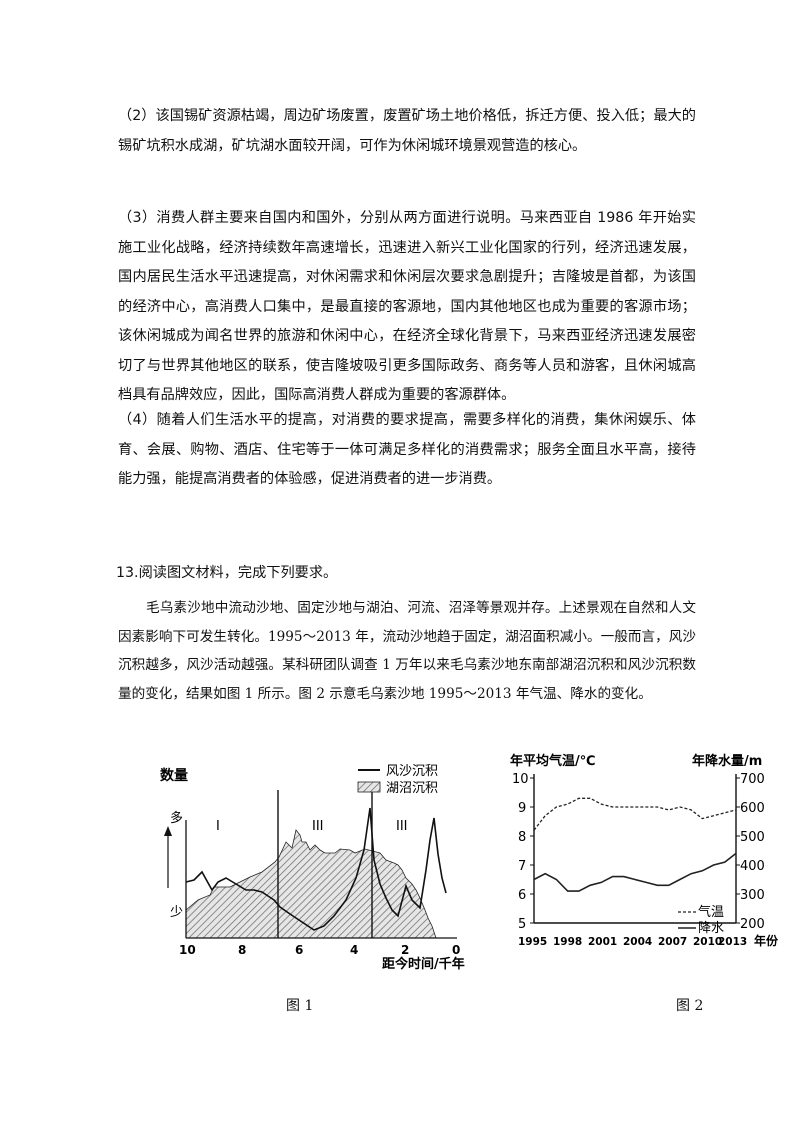 The width and height of the screenshot is (800, 1132). What do you see at coordinates (635, 814) in the screenshot?
I see `fig2-temperature-line` at bounding box center [635, 814].